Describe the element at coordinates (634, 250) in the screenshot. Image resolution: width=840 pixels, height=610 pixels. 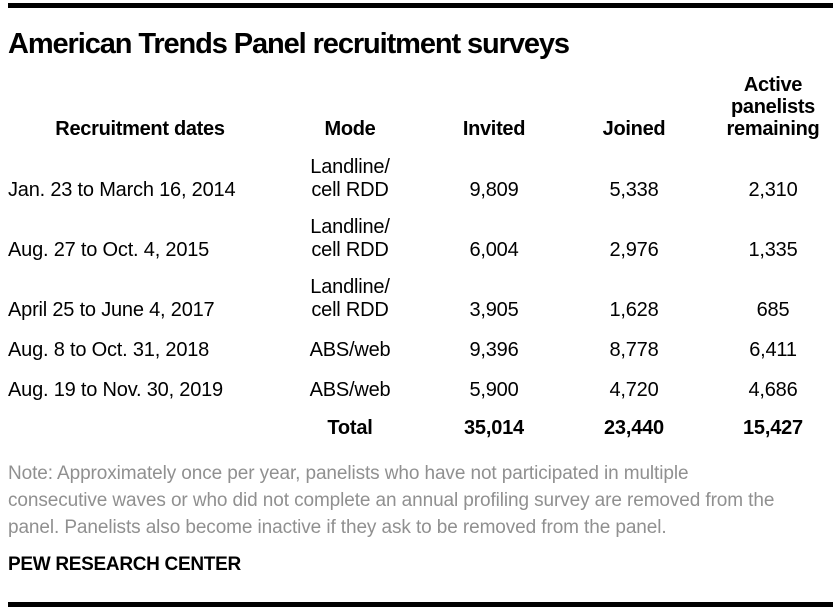
I see `joined-cell: 2,976` at that location.